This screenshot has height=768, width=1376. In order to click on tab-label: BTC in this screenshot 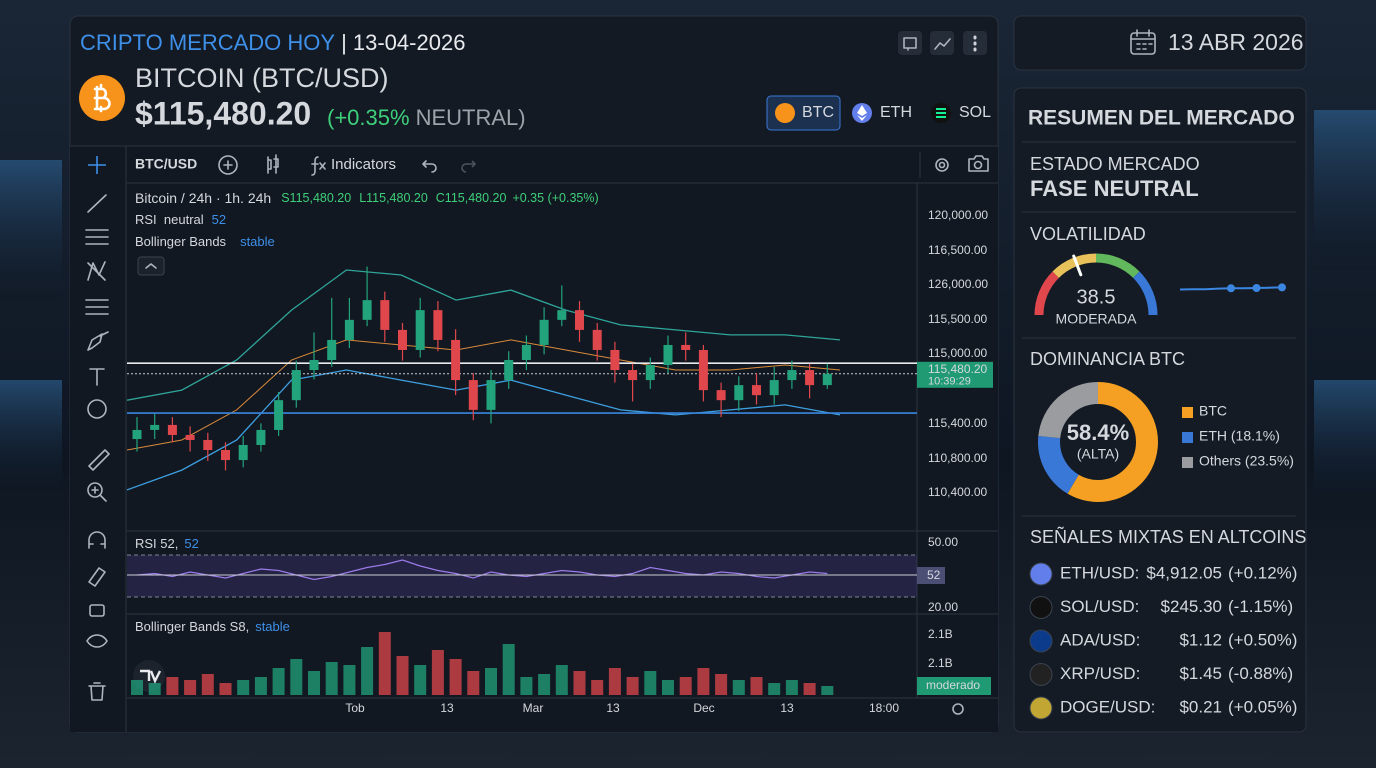, I will do `click(818, 112)`.